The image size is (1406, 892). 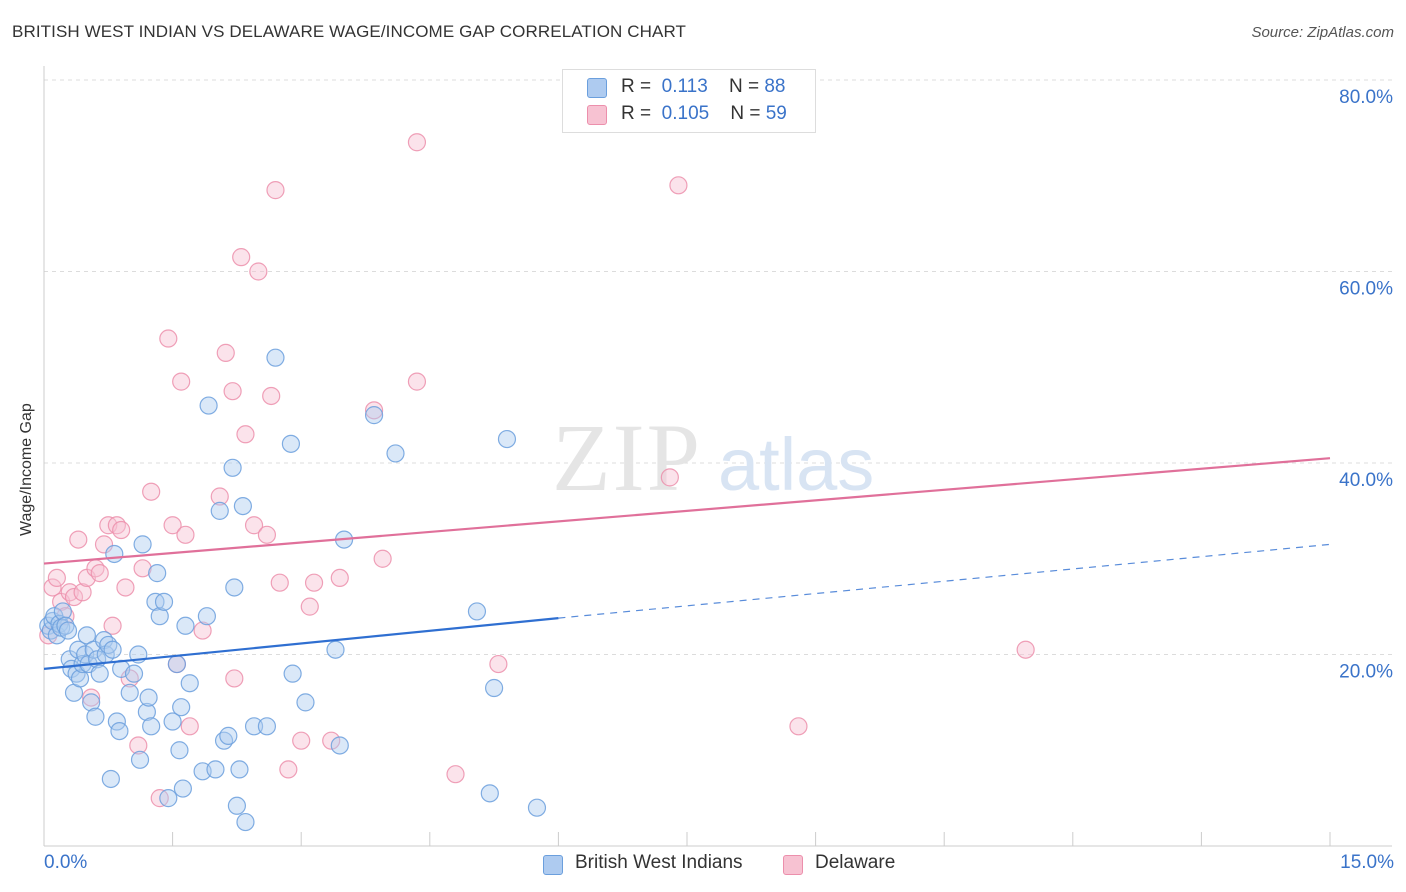 I want to click on stats-legend: R = 0.113 N = 88 R = 0.105 N = 59, so click(x=689, y=101).